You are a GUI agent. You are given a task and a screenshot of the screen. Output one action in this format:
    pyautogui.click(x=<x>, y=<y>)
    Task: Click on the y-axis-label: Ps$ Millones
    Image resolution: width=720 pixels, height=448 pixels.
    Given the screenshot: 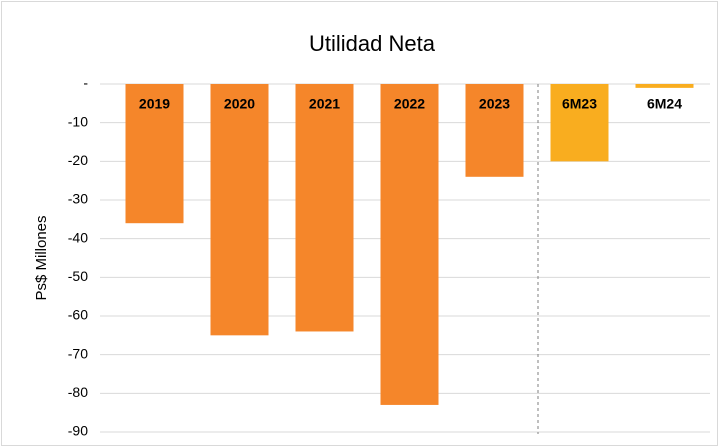 What is the action you would take?
    pyautogui.click(x=41, y=257)
    